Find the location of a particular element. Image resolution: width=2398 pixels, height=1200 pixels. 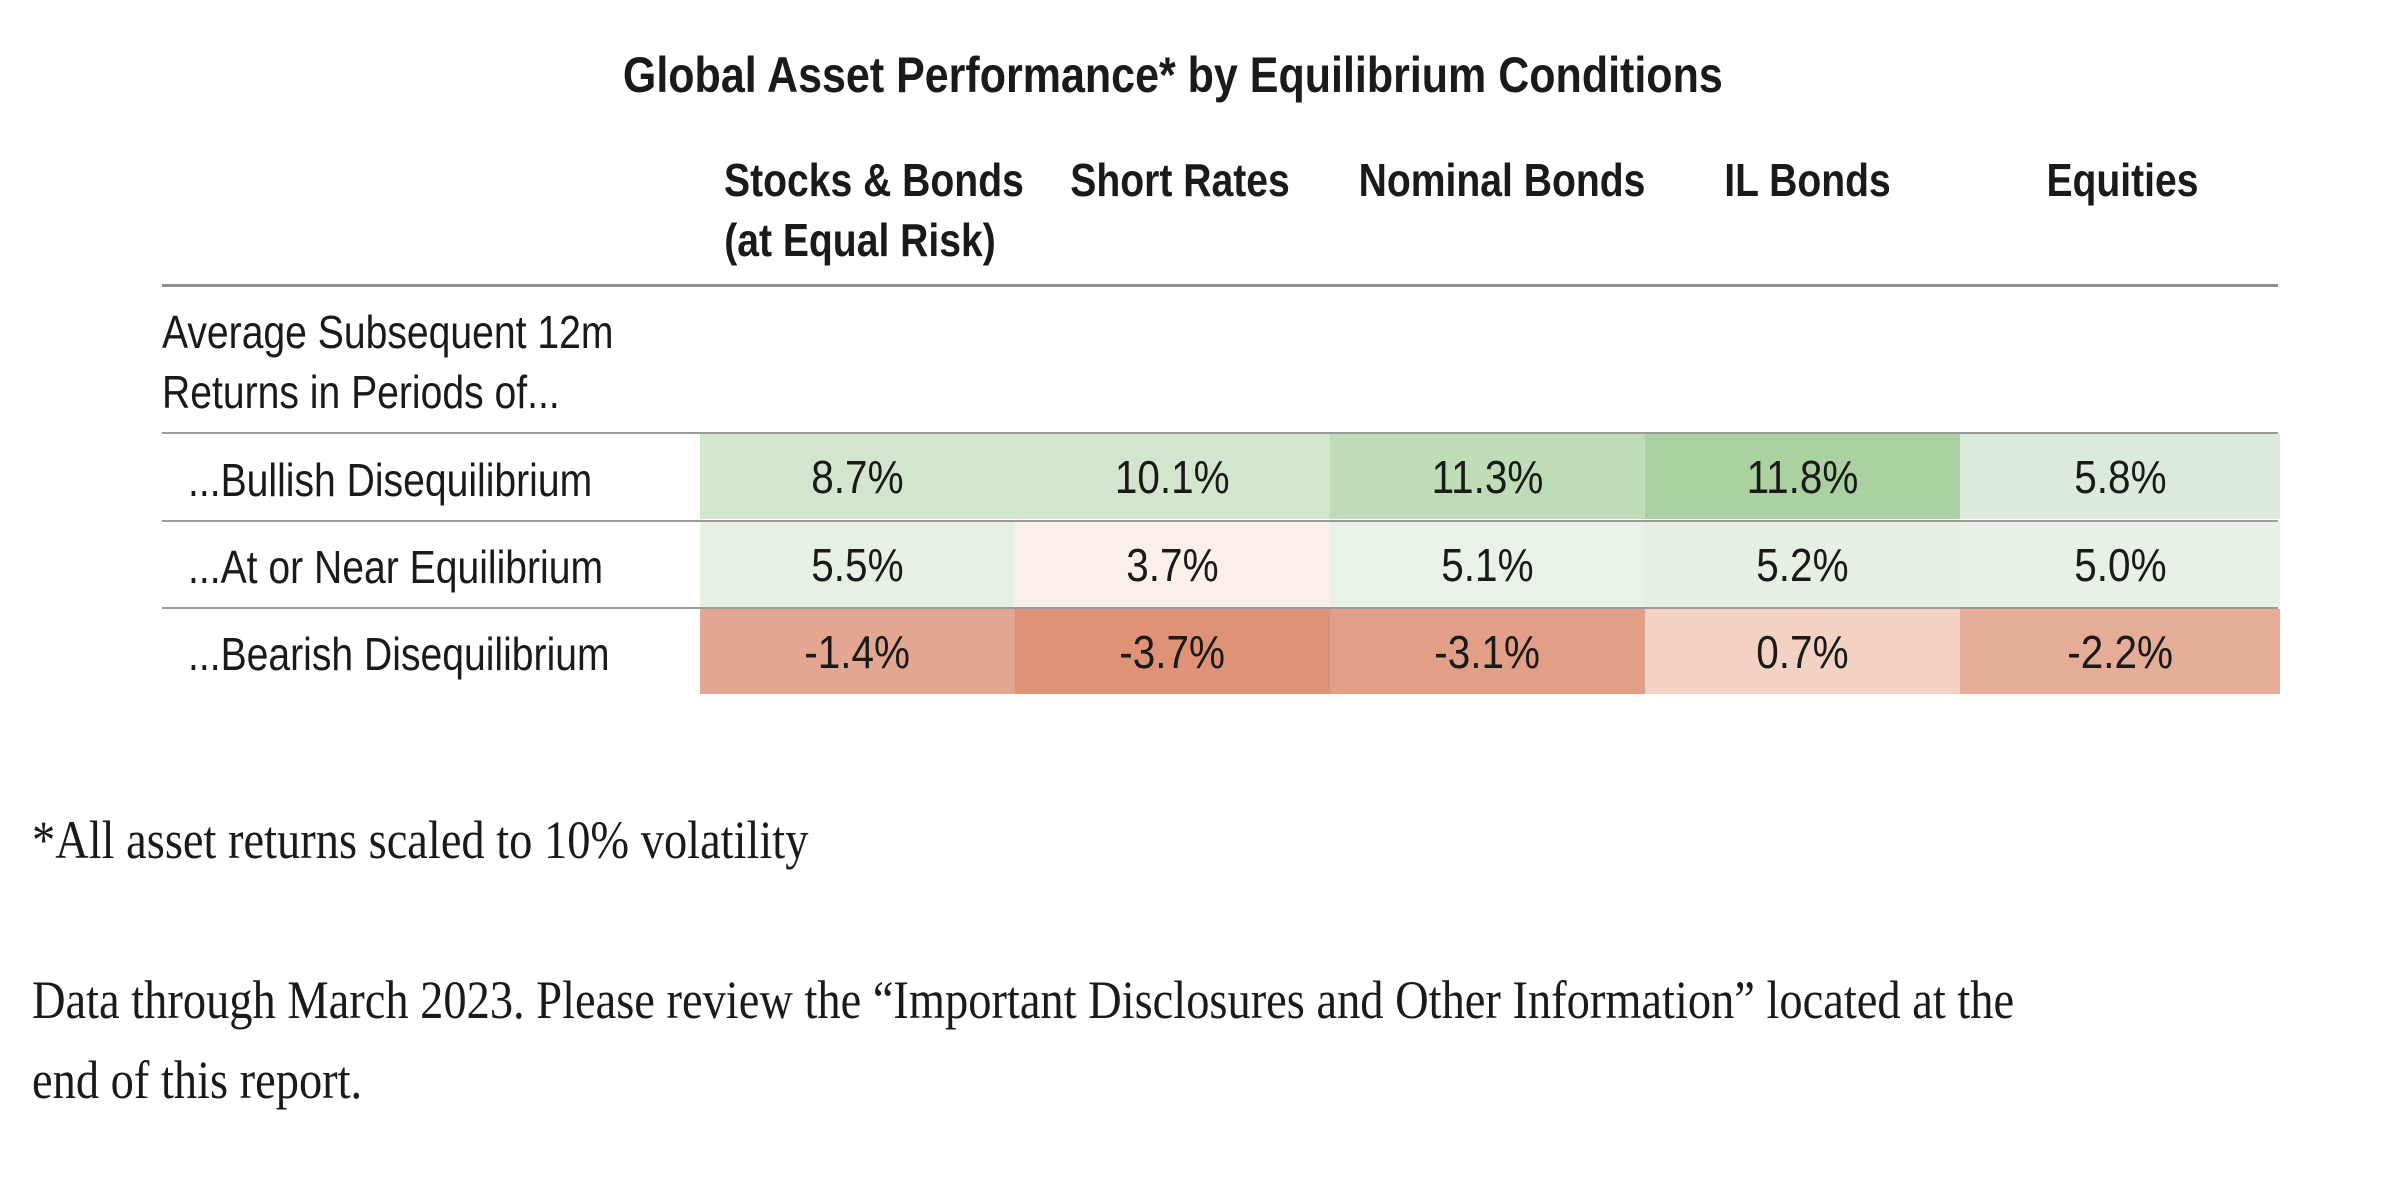

cell-bullish-short-rates: 10.1% is located at coordinates (1172, 476).